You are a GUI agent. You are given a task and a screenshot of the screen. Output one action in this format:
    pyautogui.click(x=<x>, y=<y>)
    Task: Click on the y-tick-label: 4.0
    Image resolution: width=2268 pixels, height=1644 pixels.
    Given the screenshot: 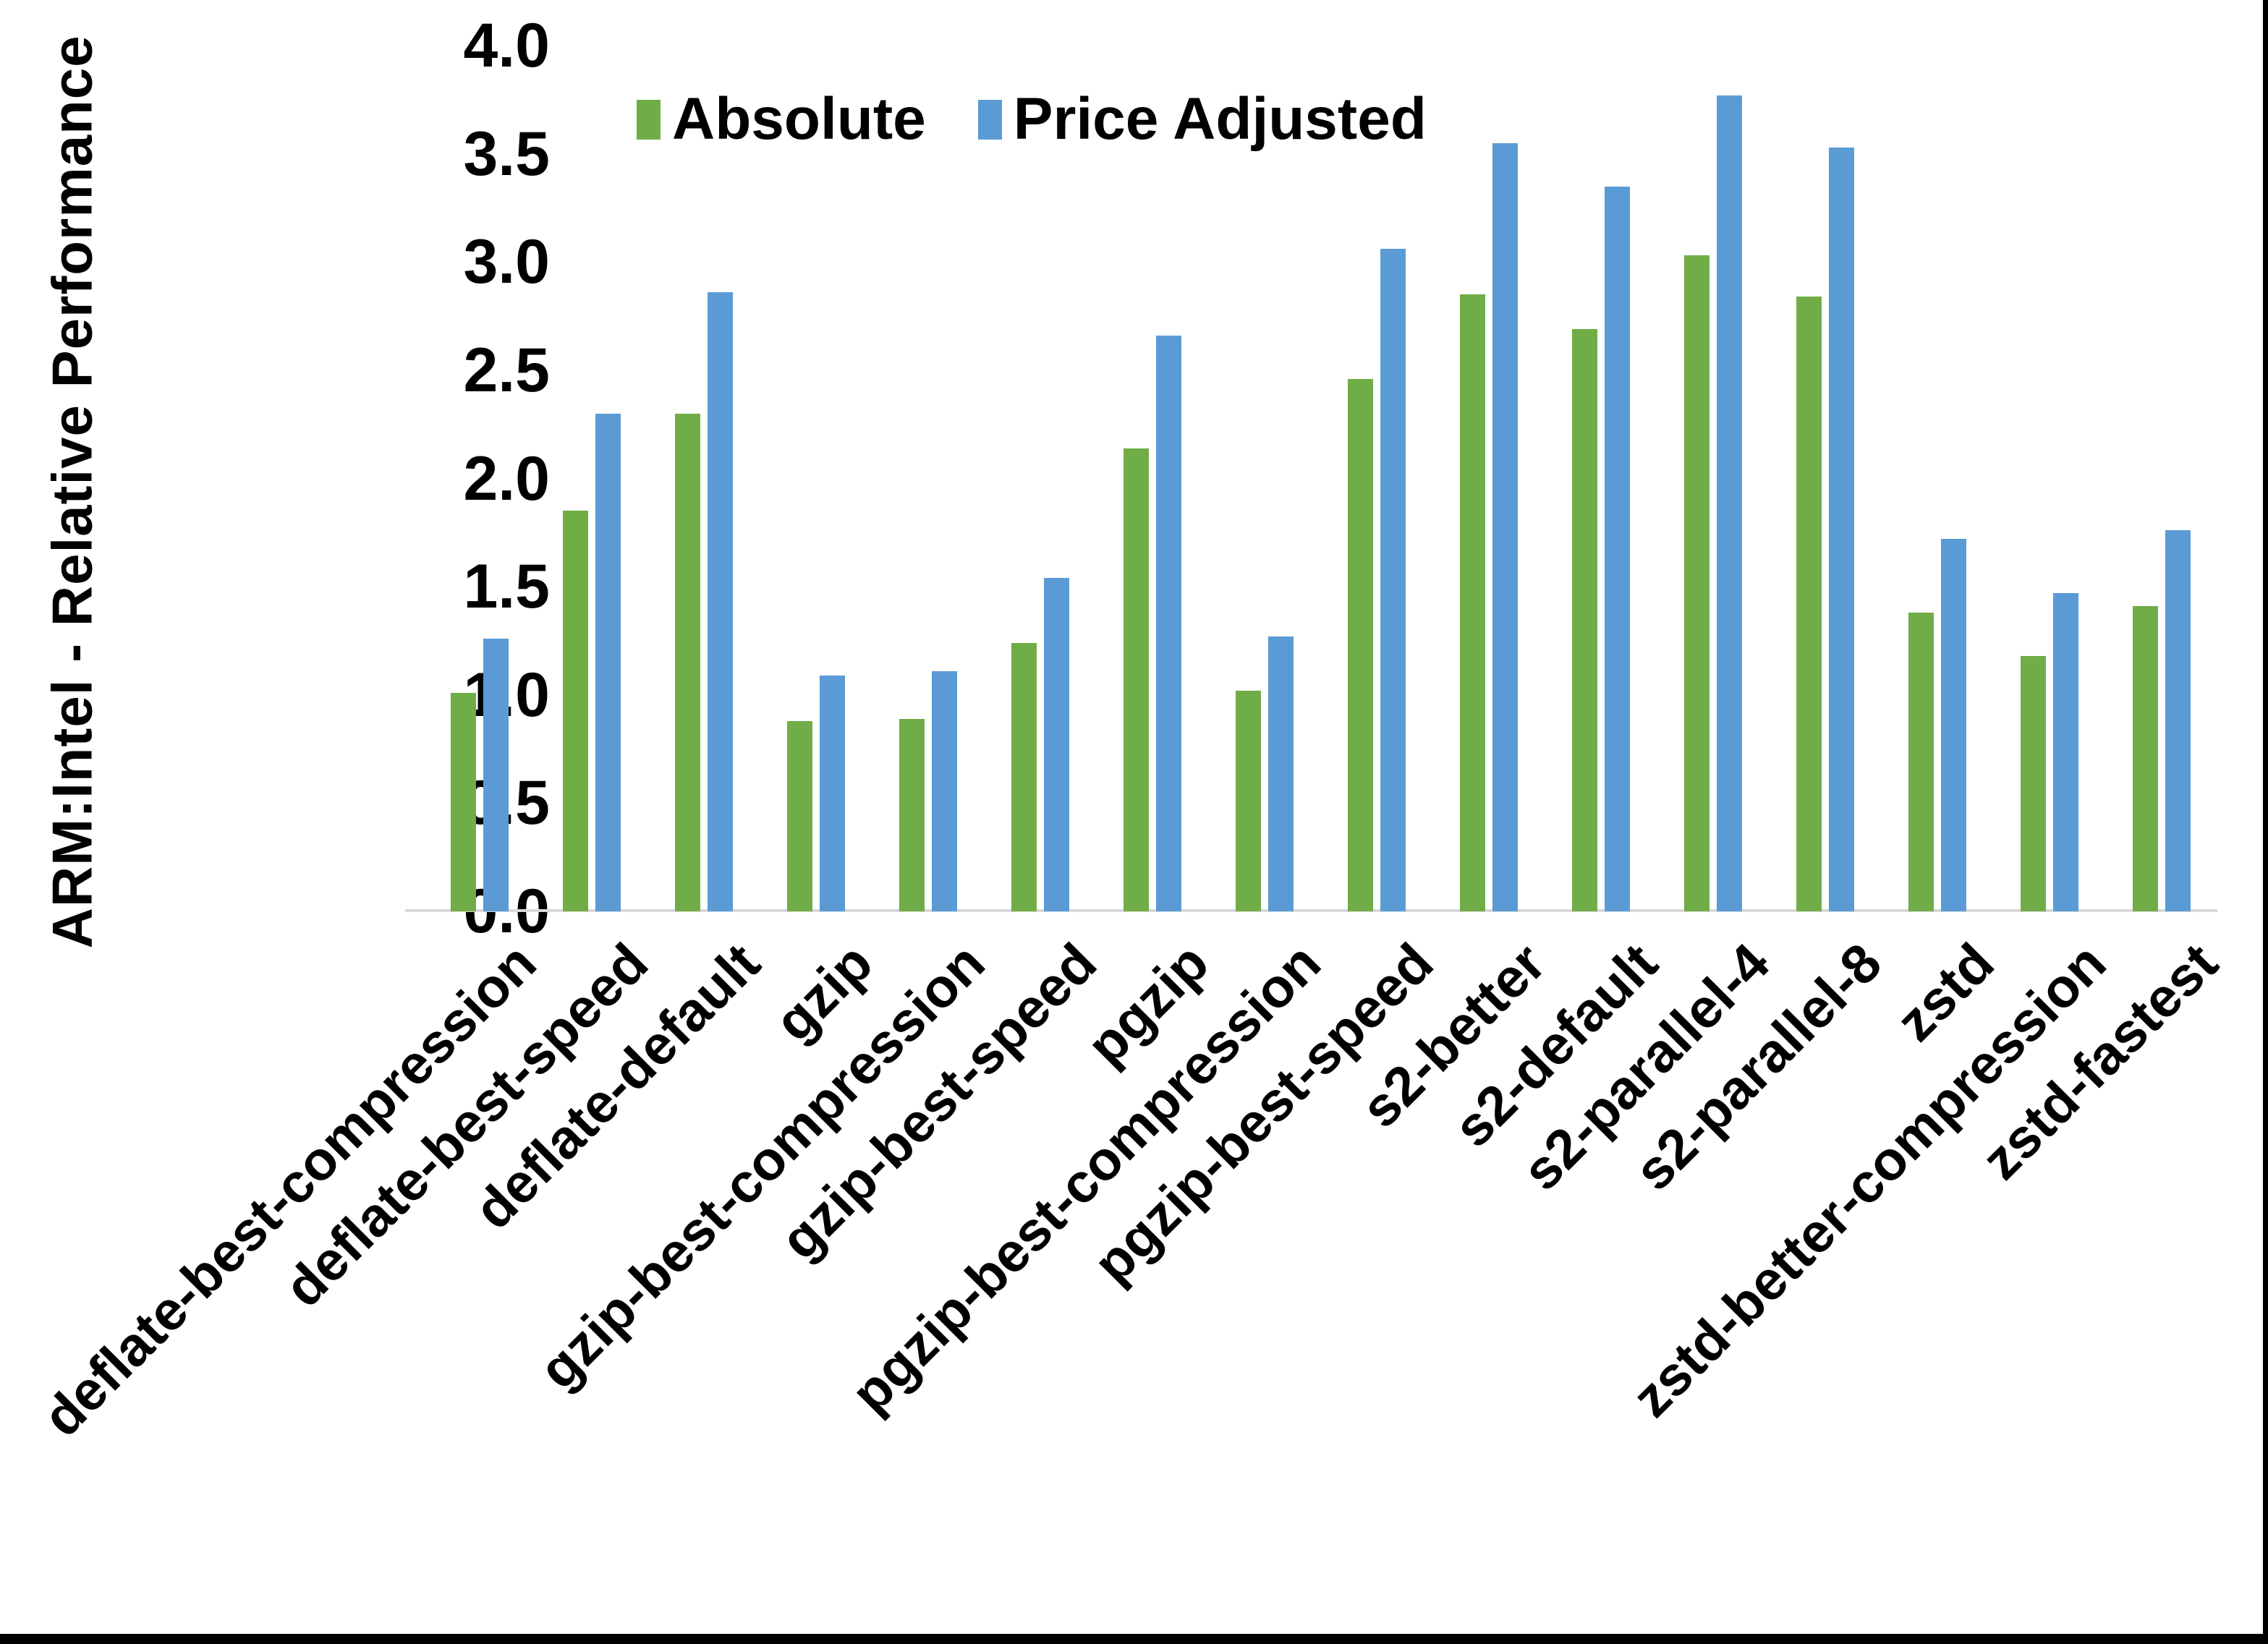 What is the action you would take?
    pyautogui.click(x=506, y=45)
    